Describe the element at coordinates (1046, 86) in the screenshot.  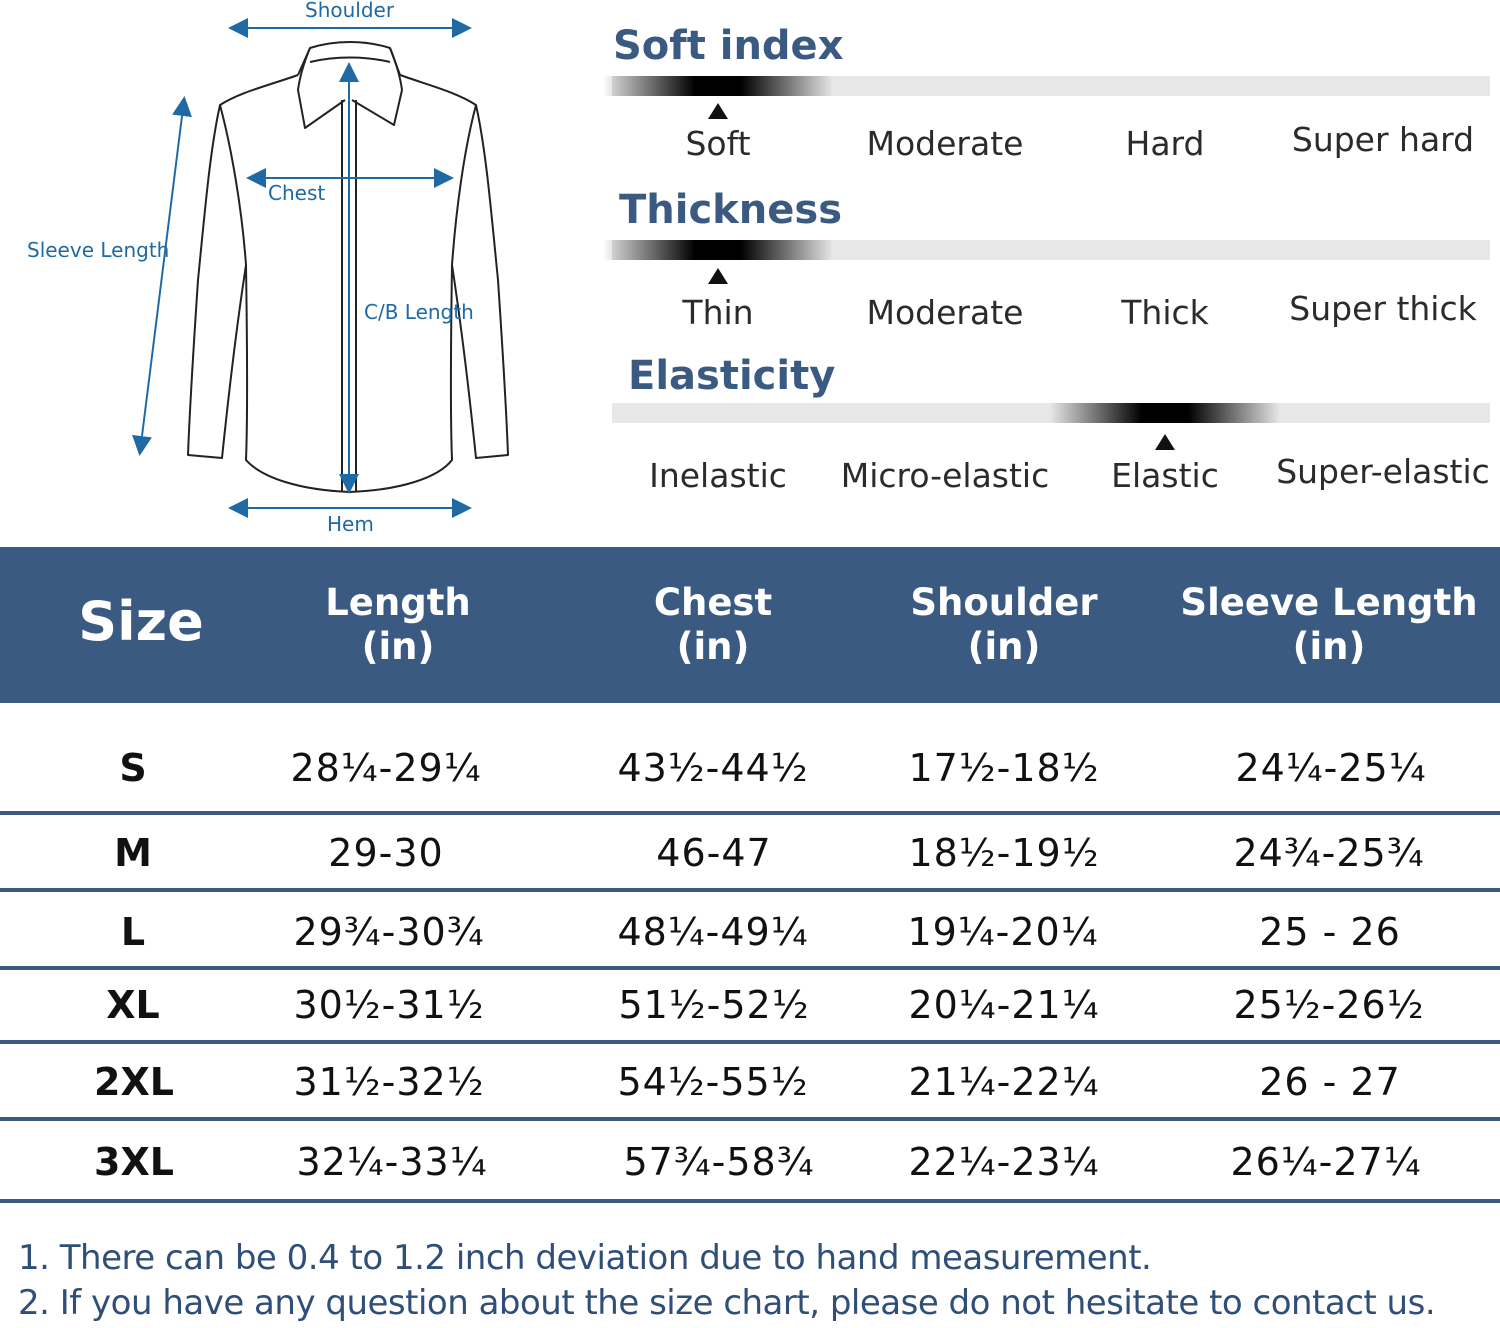
I see `soft-index-bar` at that location.